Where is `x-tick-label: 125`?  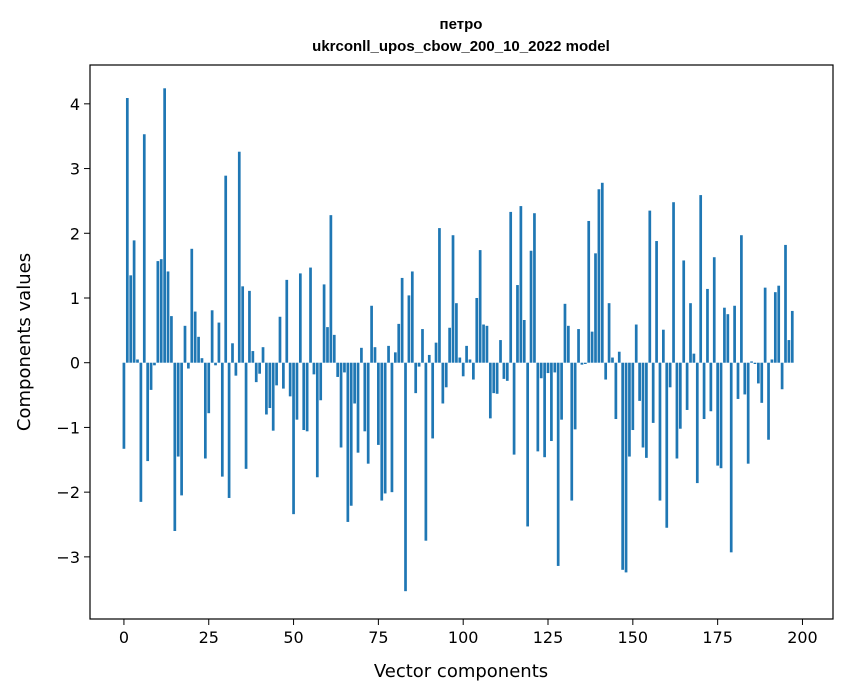 x-tick-label: 125 is located at coordinates (548, 637).